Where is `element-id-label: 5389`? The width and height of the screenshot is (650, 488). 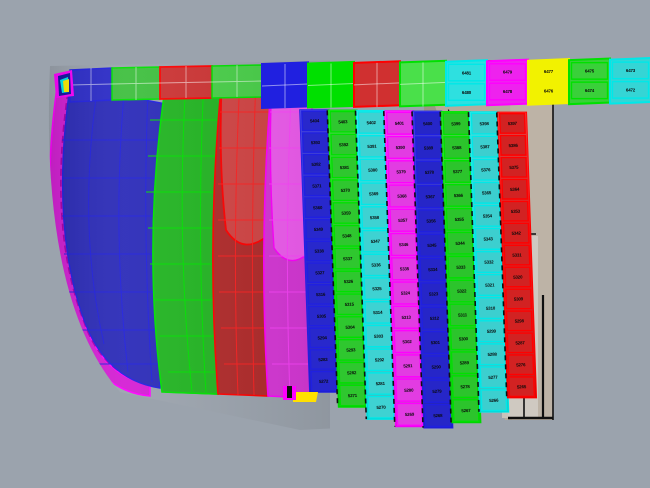 element-id-label: 5389 is located at coordinates (429, 147).